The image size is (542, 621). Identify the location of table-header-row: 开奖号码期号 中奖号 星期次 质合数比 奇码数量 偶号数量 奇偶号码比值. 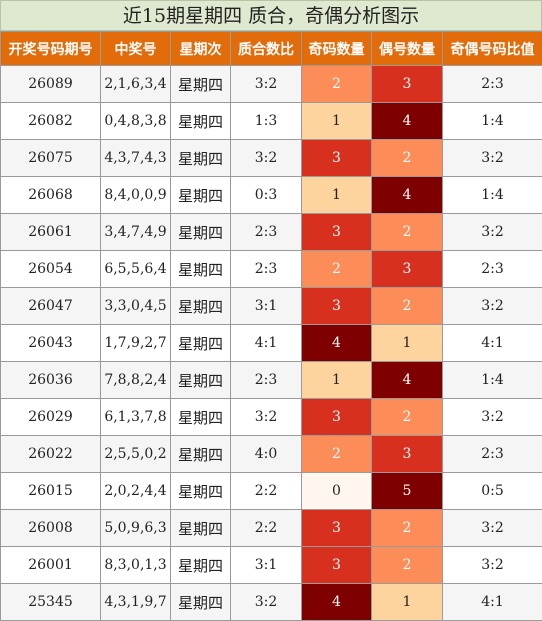
(271, 49).